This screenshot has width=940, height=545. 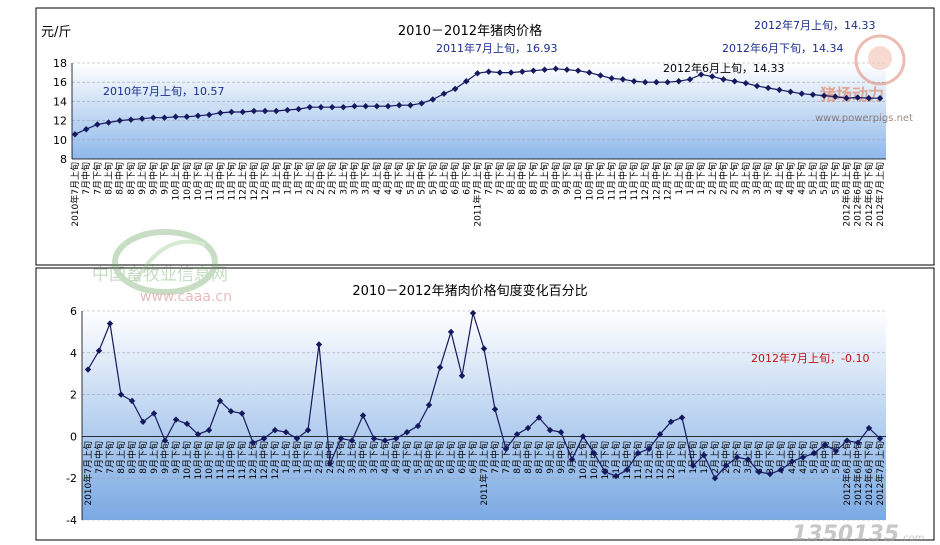 What do you see at coordinates (782, 48) in the screenshot?
I see `annotation-2012-06-late: 2012年6月下旬，14.34` at bounding box center [782, 48].